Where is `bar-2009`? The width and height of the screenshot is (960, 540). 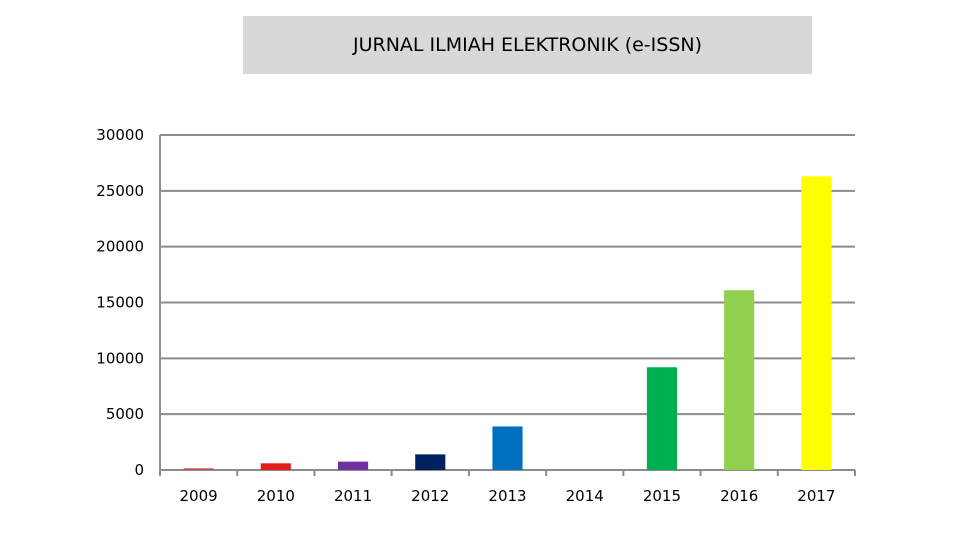 bar-2009 is located at coordinates (198, 469).